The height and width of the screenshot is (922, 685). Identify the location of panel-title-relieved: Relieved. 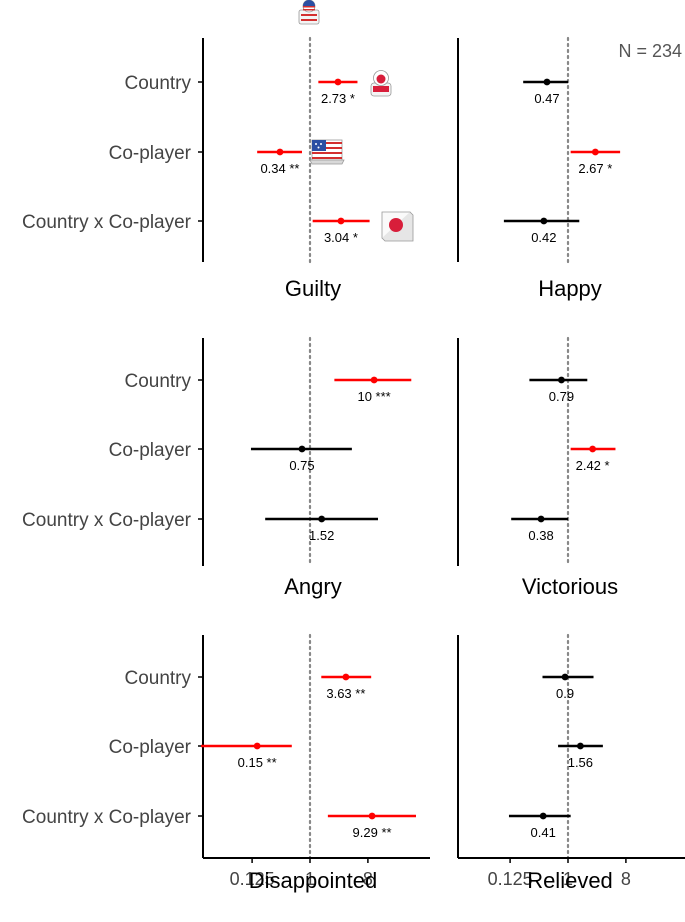
(570, 880).